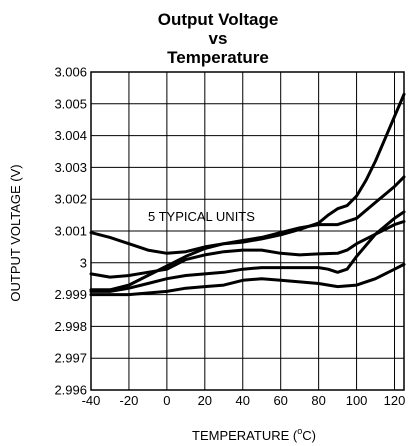  Describe the element at coordinates (218, 19) in the screenshot. I see `chart-title-line-1: Output Voltage` at that location.